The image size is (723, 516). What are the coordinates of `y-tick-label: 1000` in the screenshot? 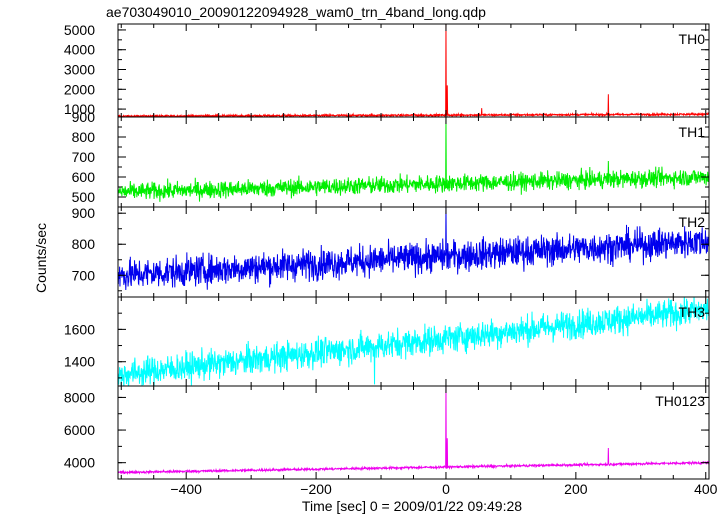 It's located at (79, 109).